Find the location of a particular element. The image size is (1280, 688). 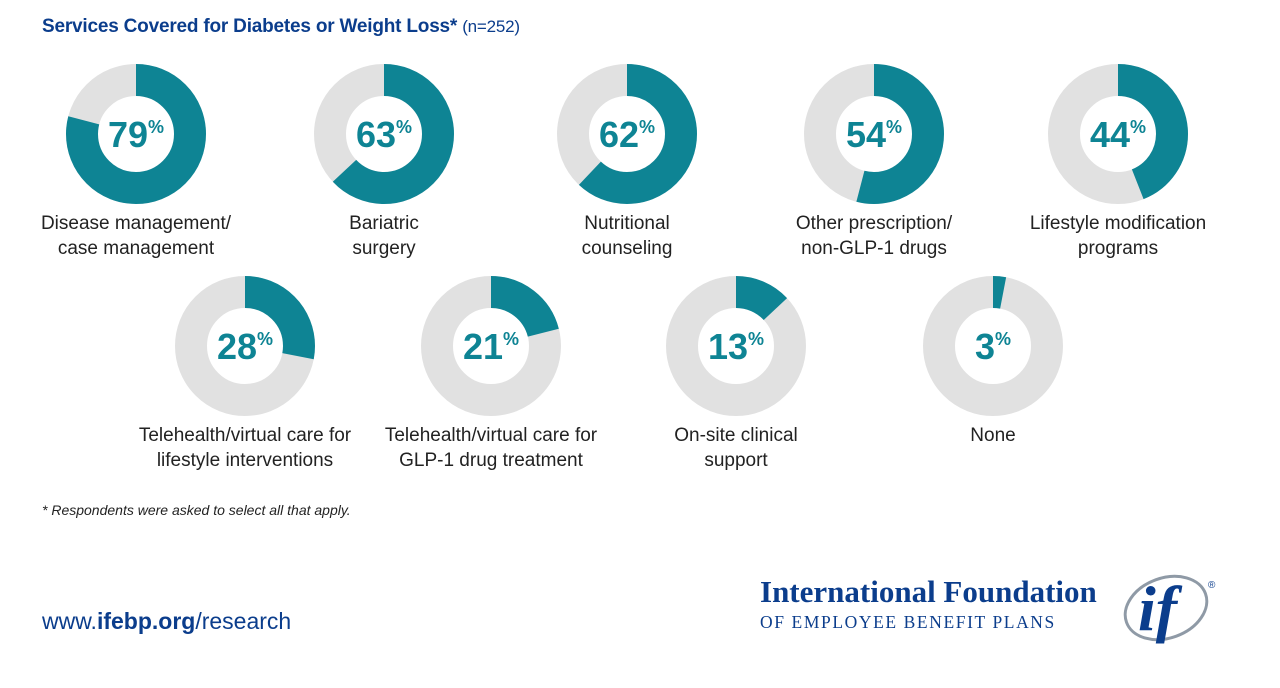

percent-label: 28% is located at coordinates (245, 346).